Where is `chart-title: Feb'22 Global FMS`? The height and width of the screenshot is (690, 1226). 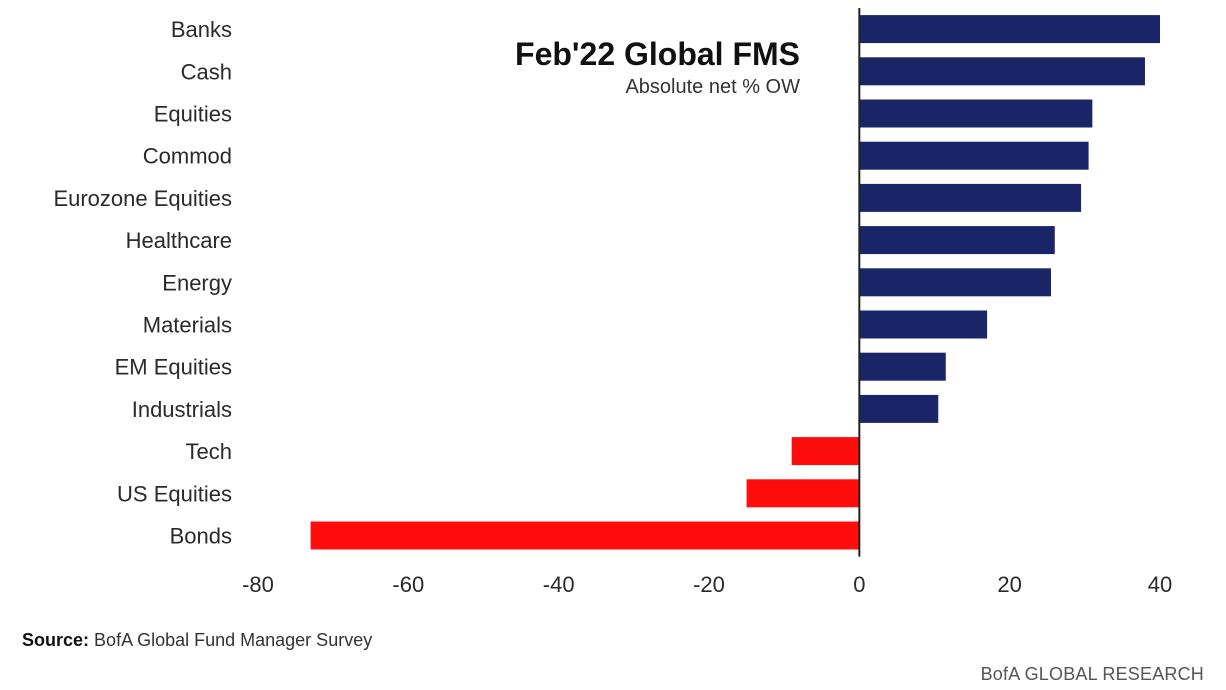 chart-title: Feb'22 Global FMS is located at coordinates (657, 54).